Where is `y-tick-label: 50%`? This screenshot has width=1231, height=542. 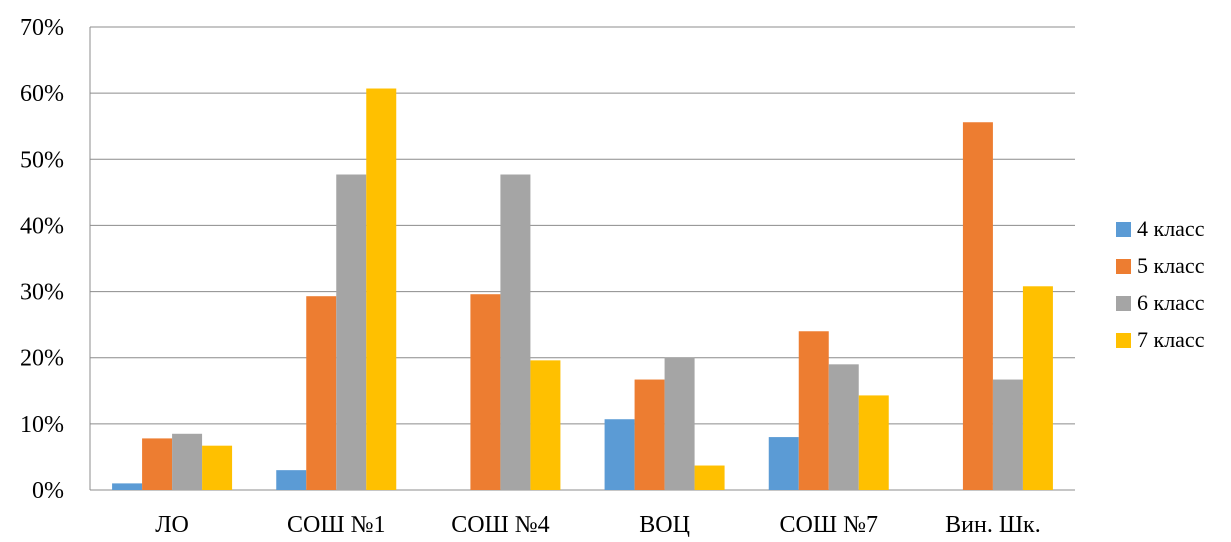
y-tick-label: 50% is located at coordinates (42, 160).